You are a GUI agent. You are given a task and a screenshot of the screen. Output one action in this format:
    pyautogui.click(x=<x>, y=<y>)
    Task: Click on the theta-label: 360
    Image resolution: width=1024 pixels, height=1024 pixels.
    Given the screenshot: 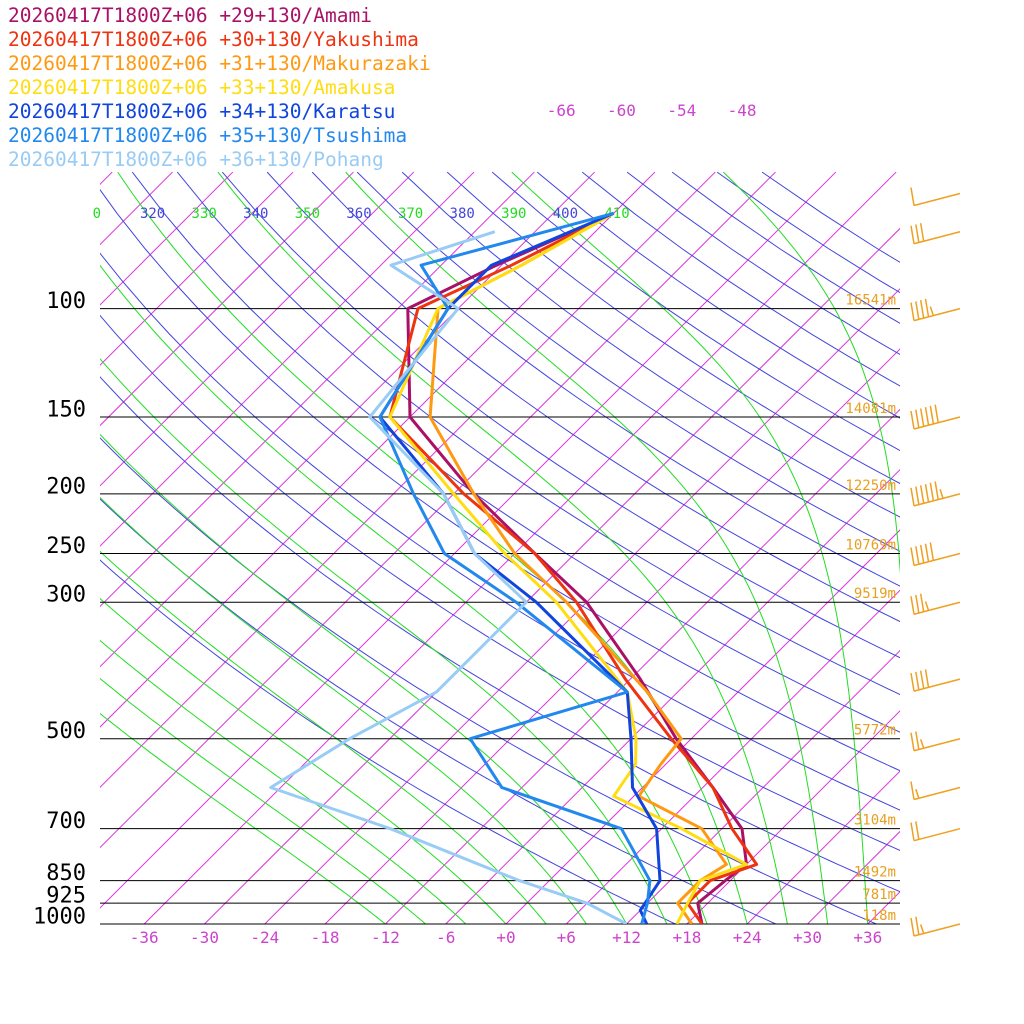 What is the action you would take?
    pyautogui.click(x=358, y=214)
    